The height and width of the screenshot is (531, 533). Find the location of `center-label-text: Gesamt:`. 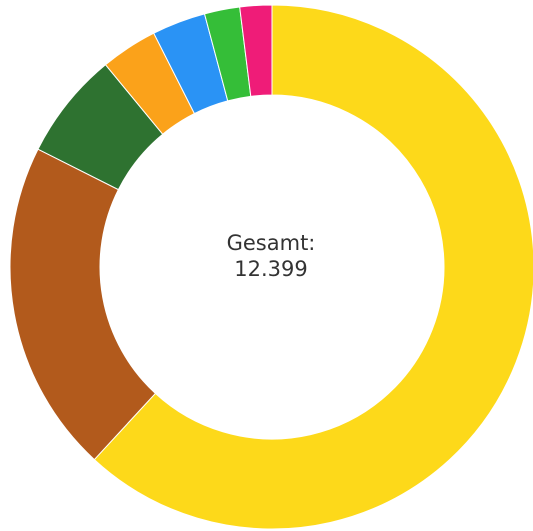

center-label-text: Gesamt: is located at coordinates (271, 243).